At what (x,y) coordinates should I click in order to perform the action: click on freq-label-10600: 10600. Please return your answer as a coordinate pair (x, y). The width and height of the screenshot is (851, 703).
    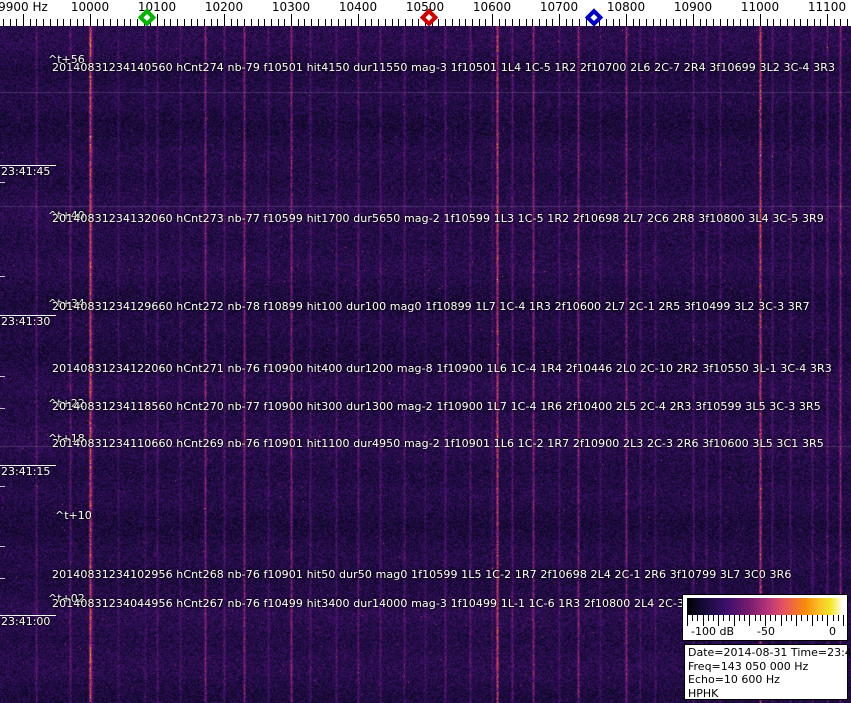
    Looking at the image, I should click on (492, 7).